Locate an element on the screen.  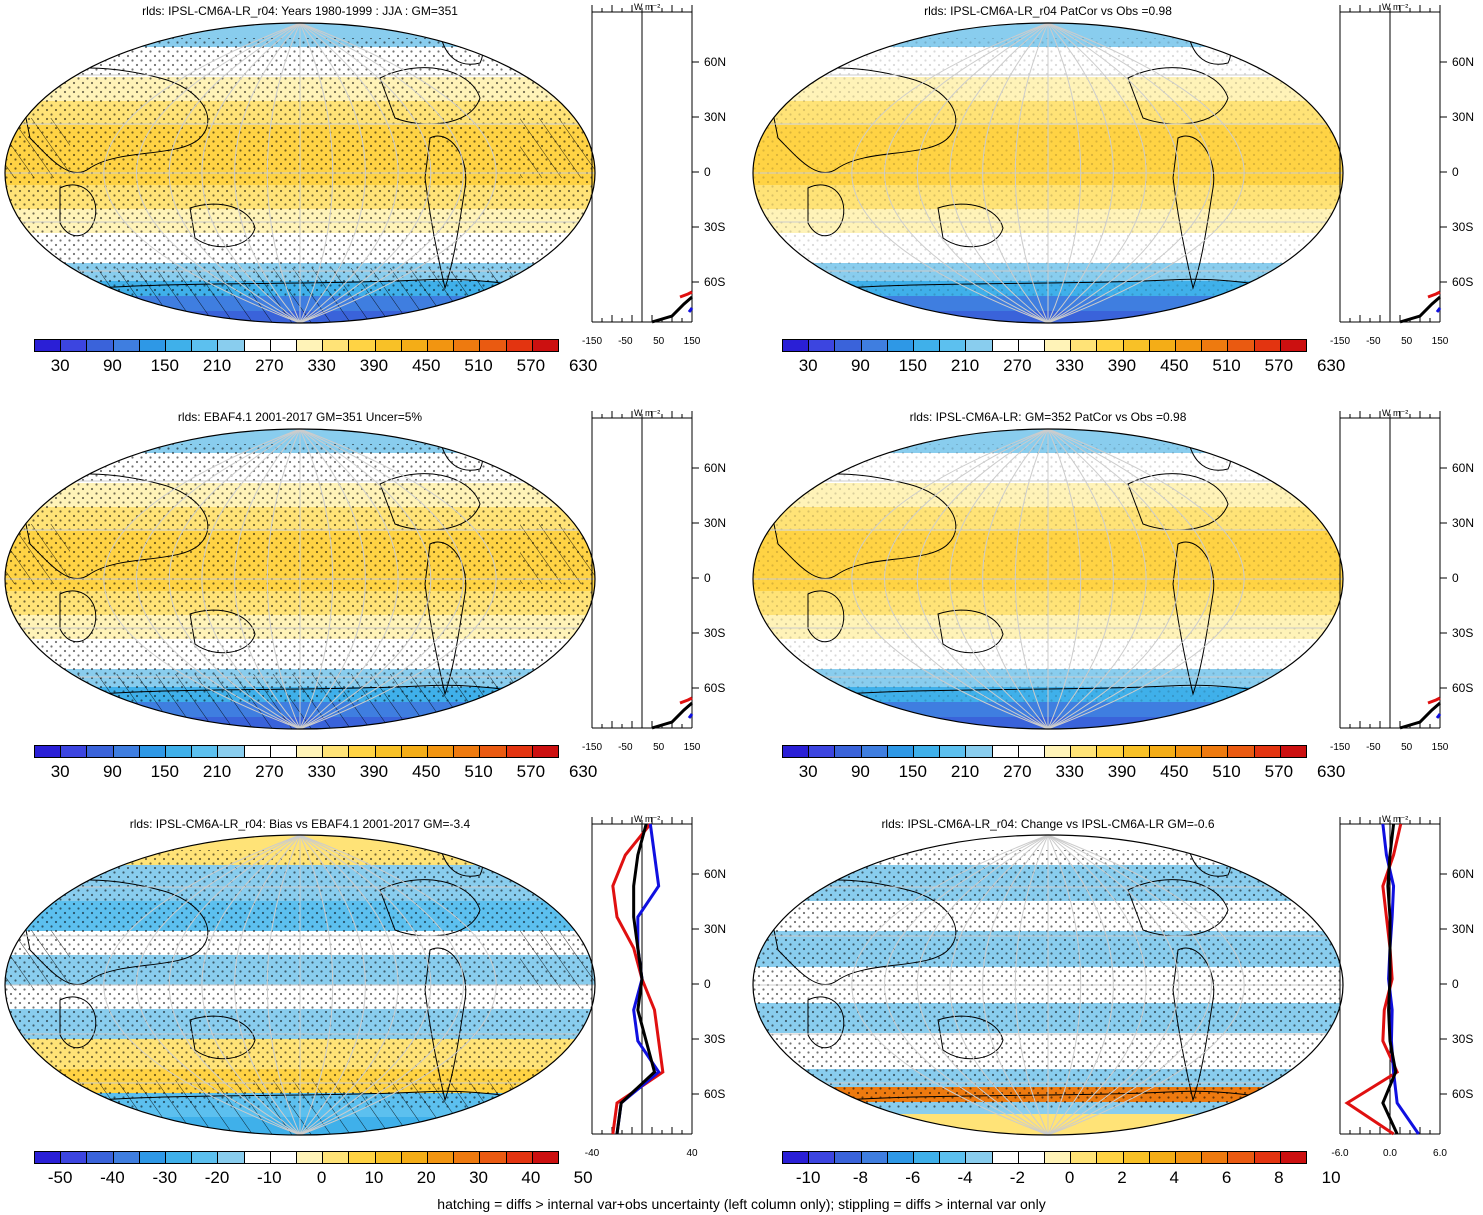
profile-tick-label: 6.0 is located at coordinates (1440, 1153).